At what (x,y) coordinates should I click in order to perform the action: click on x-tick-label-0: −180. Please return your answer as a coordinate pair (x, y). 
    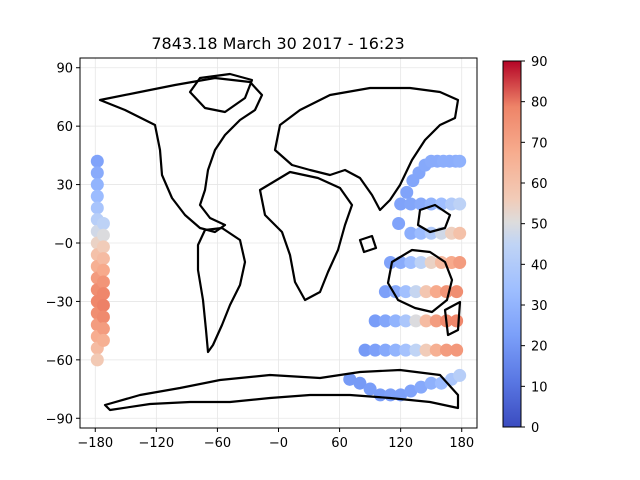
    Looking at the image, I should click on (95, 443).